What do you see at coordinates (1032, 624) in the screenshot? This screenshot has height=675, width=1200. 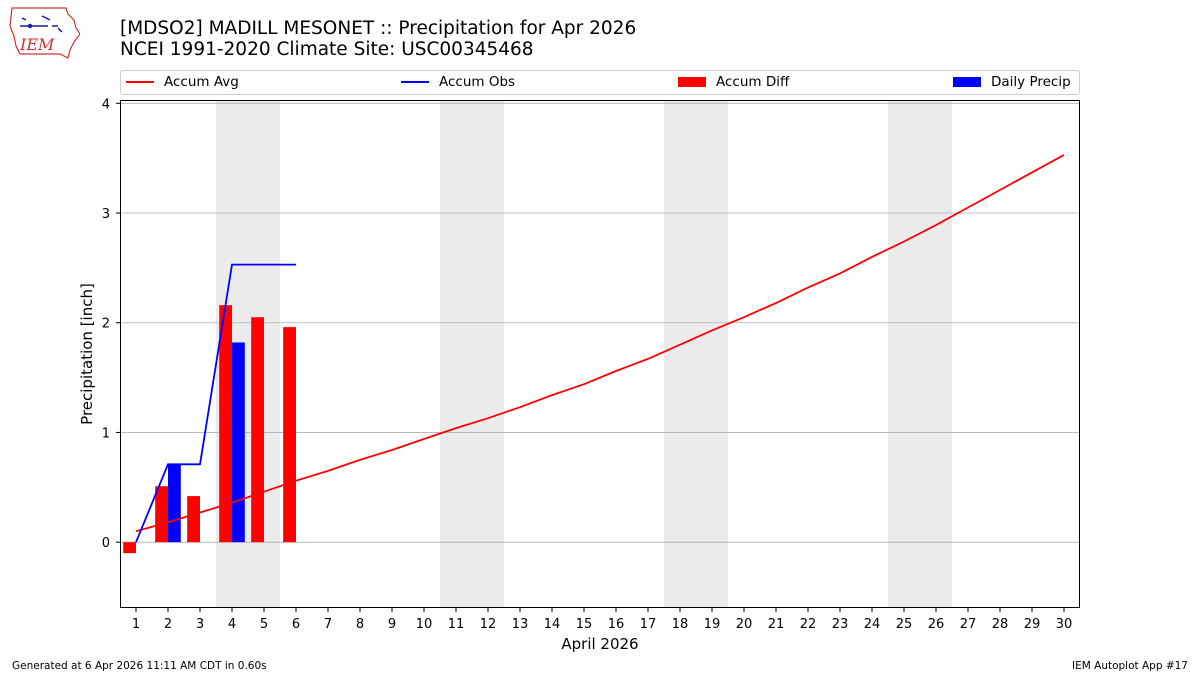 I see `x-tick-label-29: 29` at bounding box center [1032, 624].